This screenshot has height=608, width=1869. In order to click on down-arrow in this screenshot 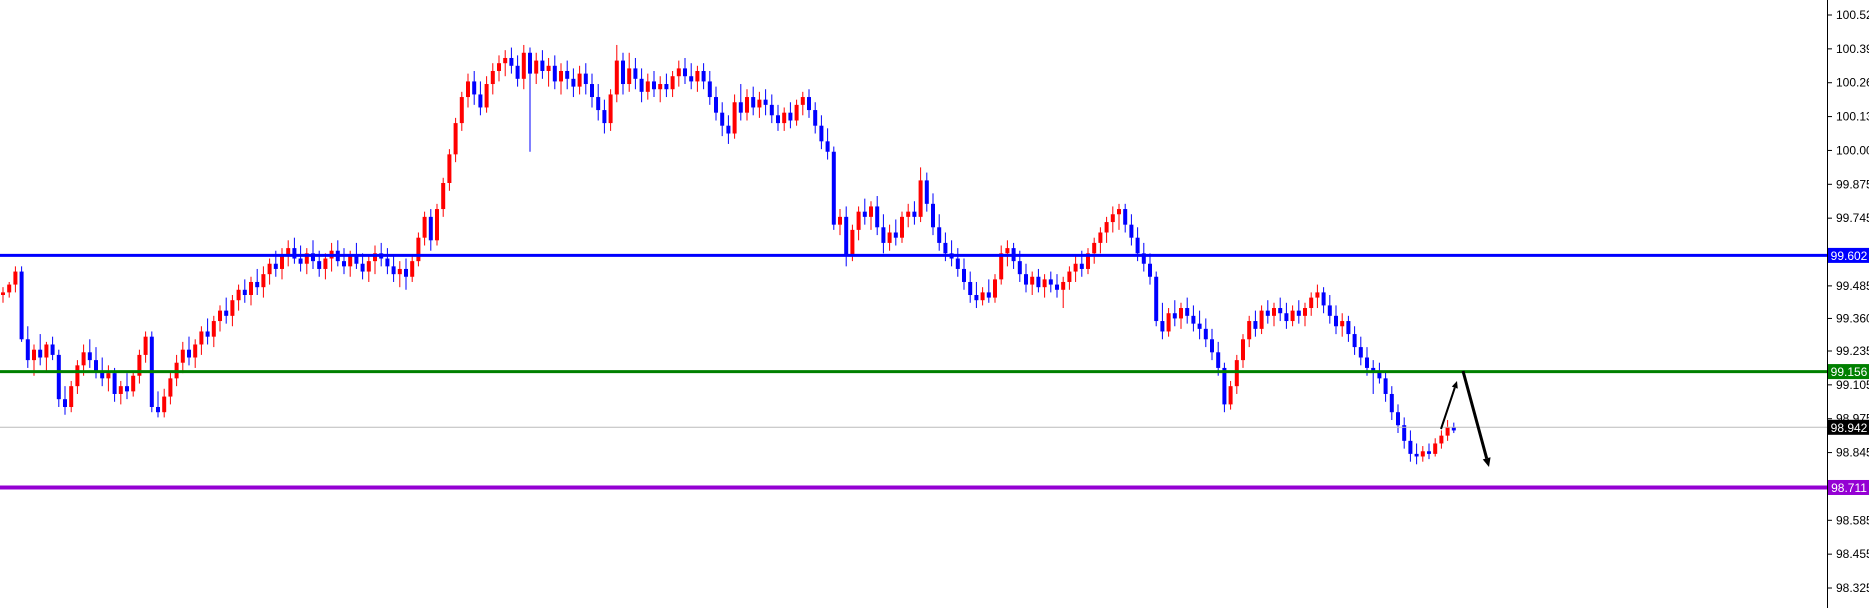, I will do `click(1475, 414)`.